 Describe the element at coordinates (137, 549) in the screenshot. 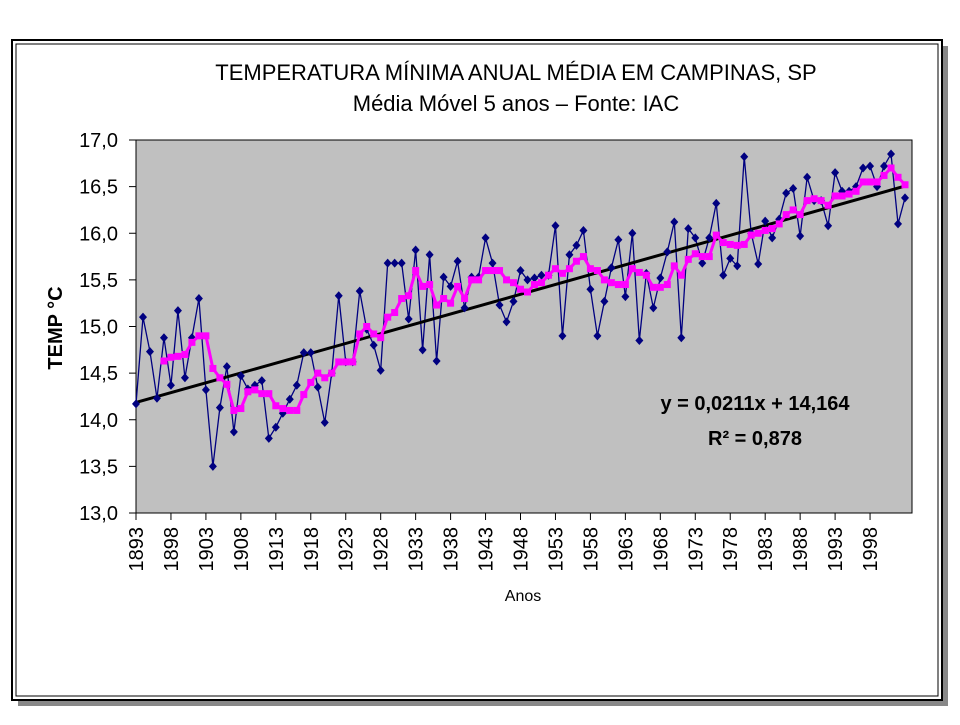

I see `x-tick-label: 1893` at that location.